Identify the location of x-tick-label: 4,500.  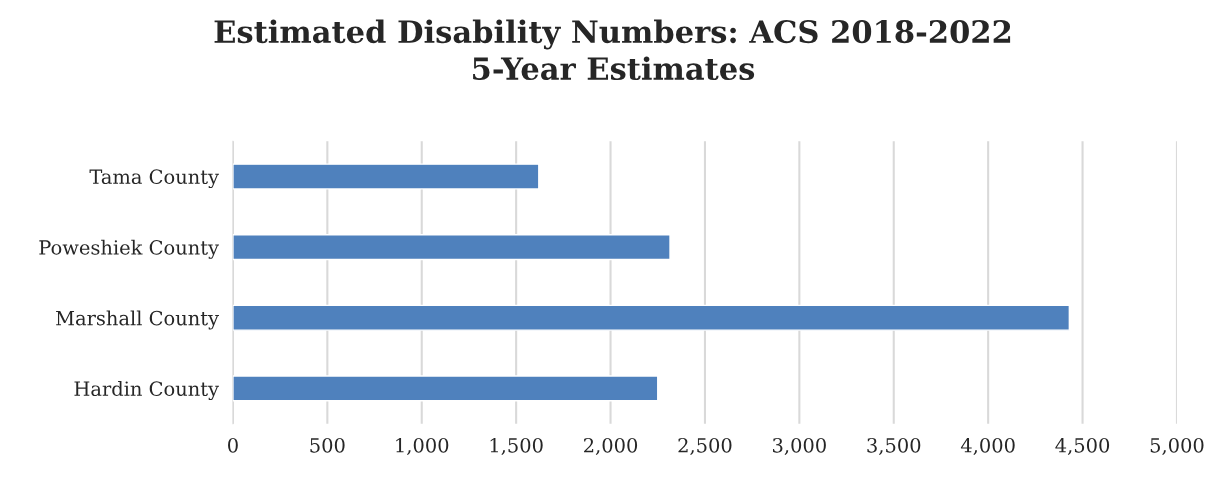
(1082, 446).